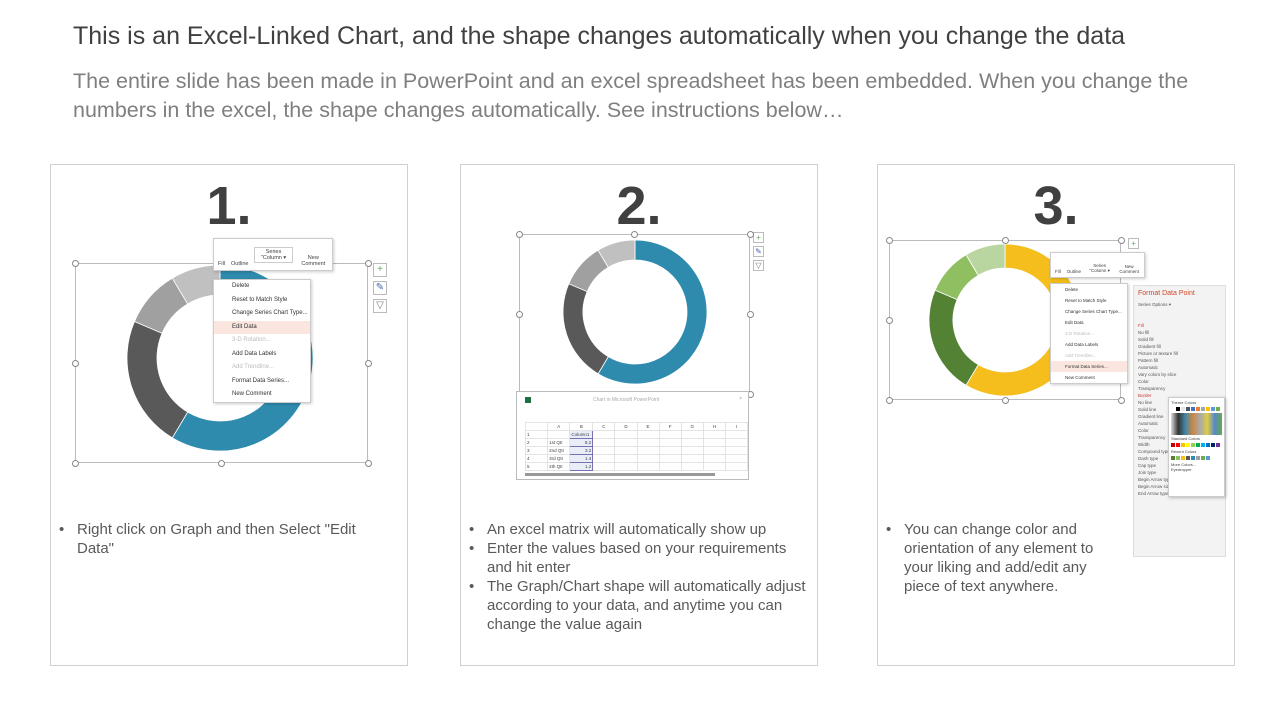 This screenshot has width=1280, height=720. What do you see at coordinates (648, 426) in the screenshot?
I see `column-header: E` at bounding box center [648, 426].